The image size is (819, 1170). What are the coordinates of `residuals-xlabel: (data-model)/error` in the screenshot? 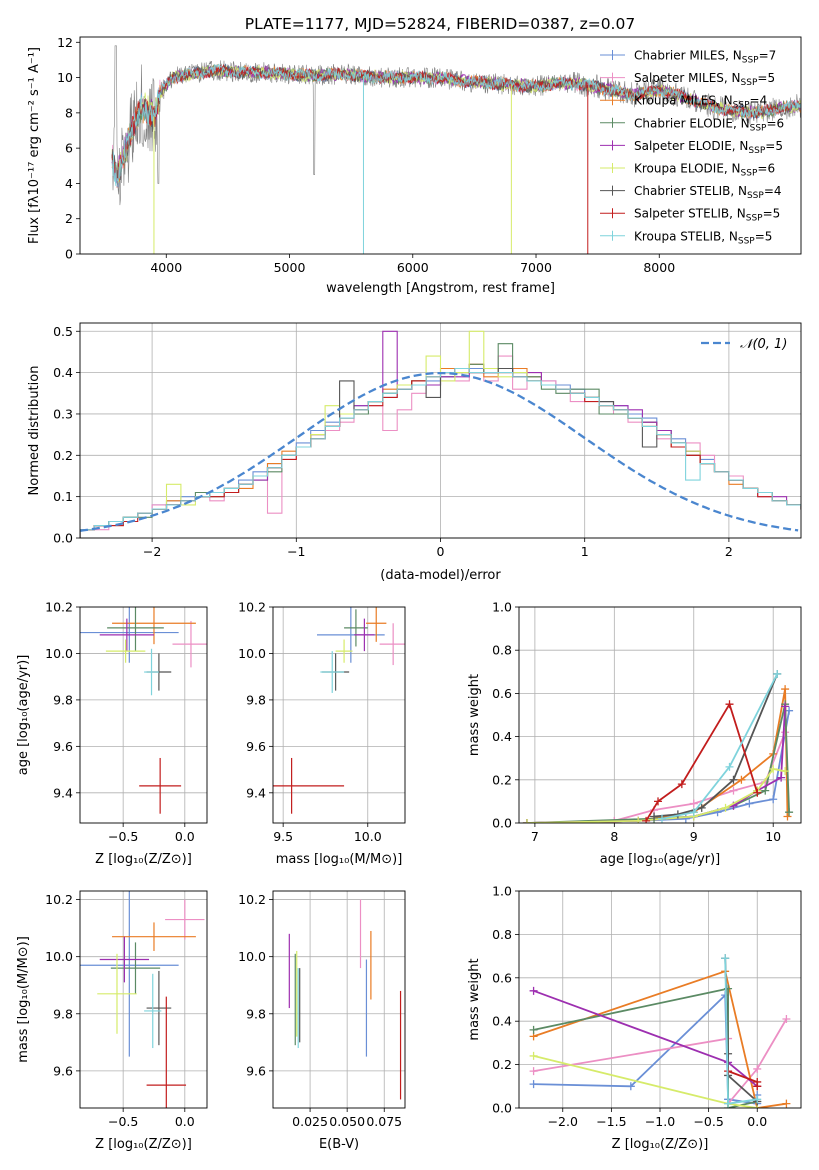 It's located at (440, 575).